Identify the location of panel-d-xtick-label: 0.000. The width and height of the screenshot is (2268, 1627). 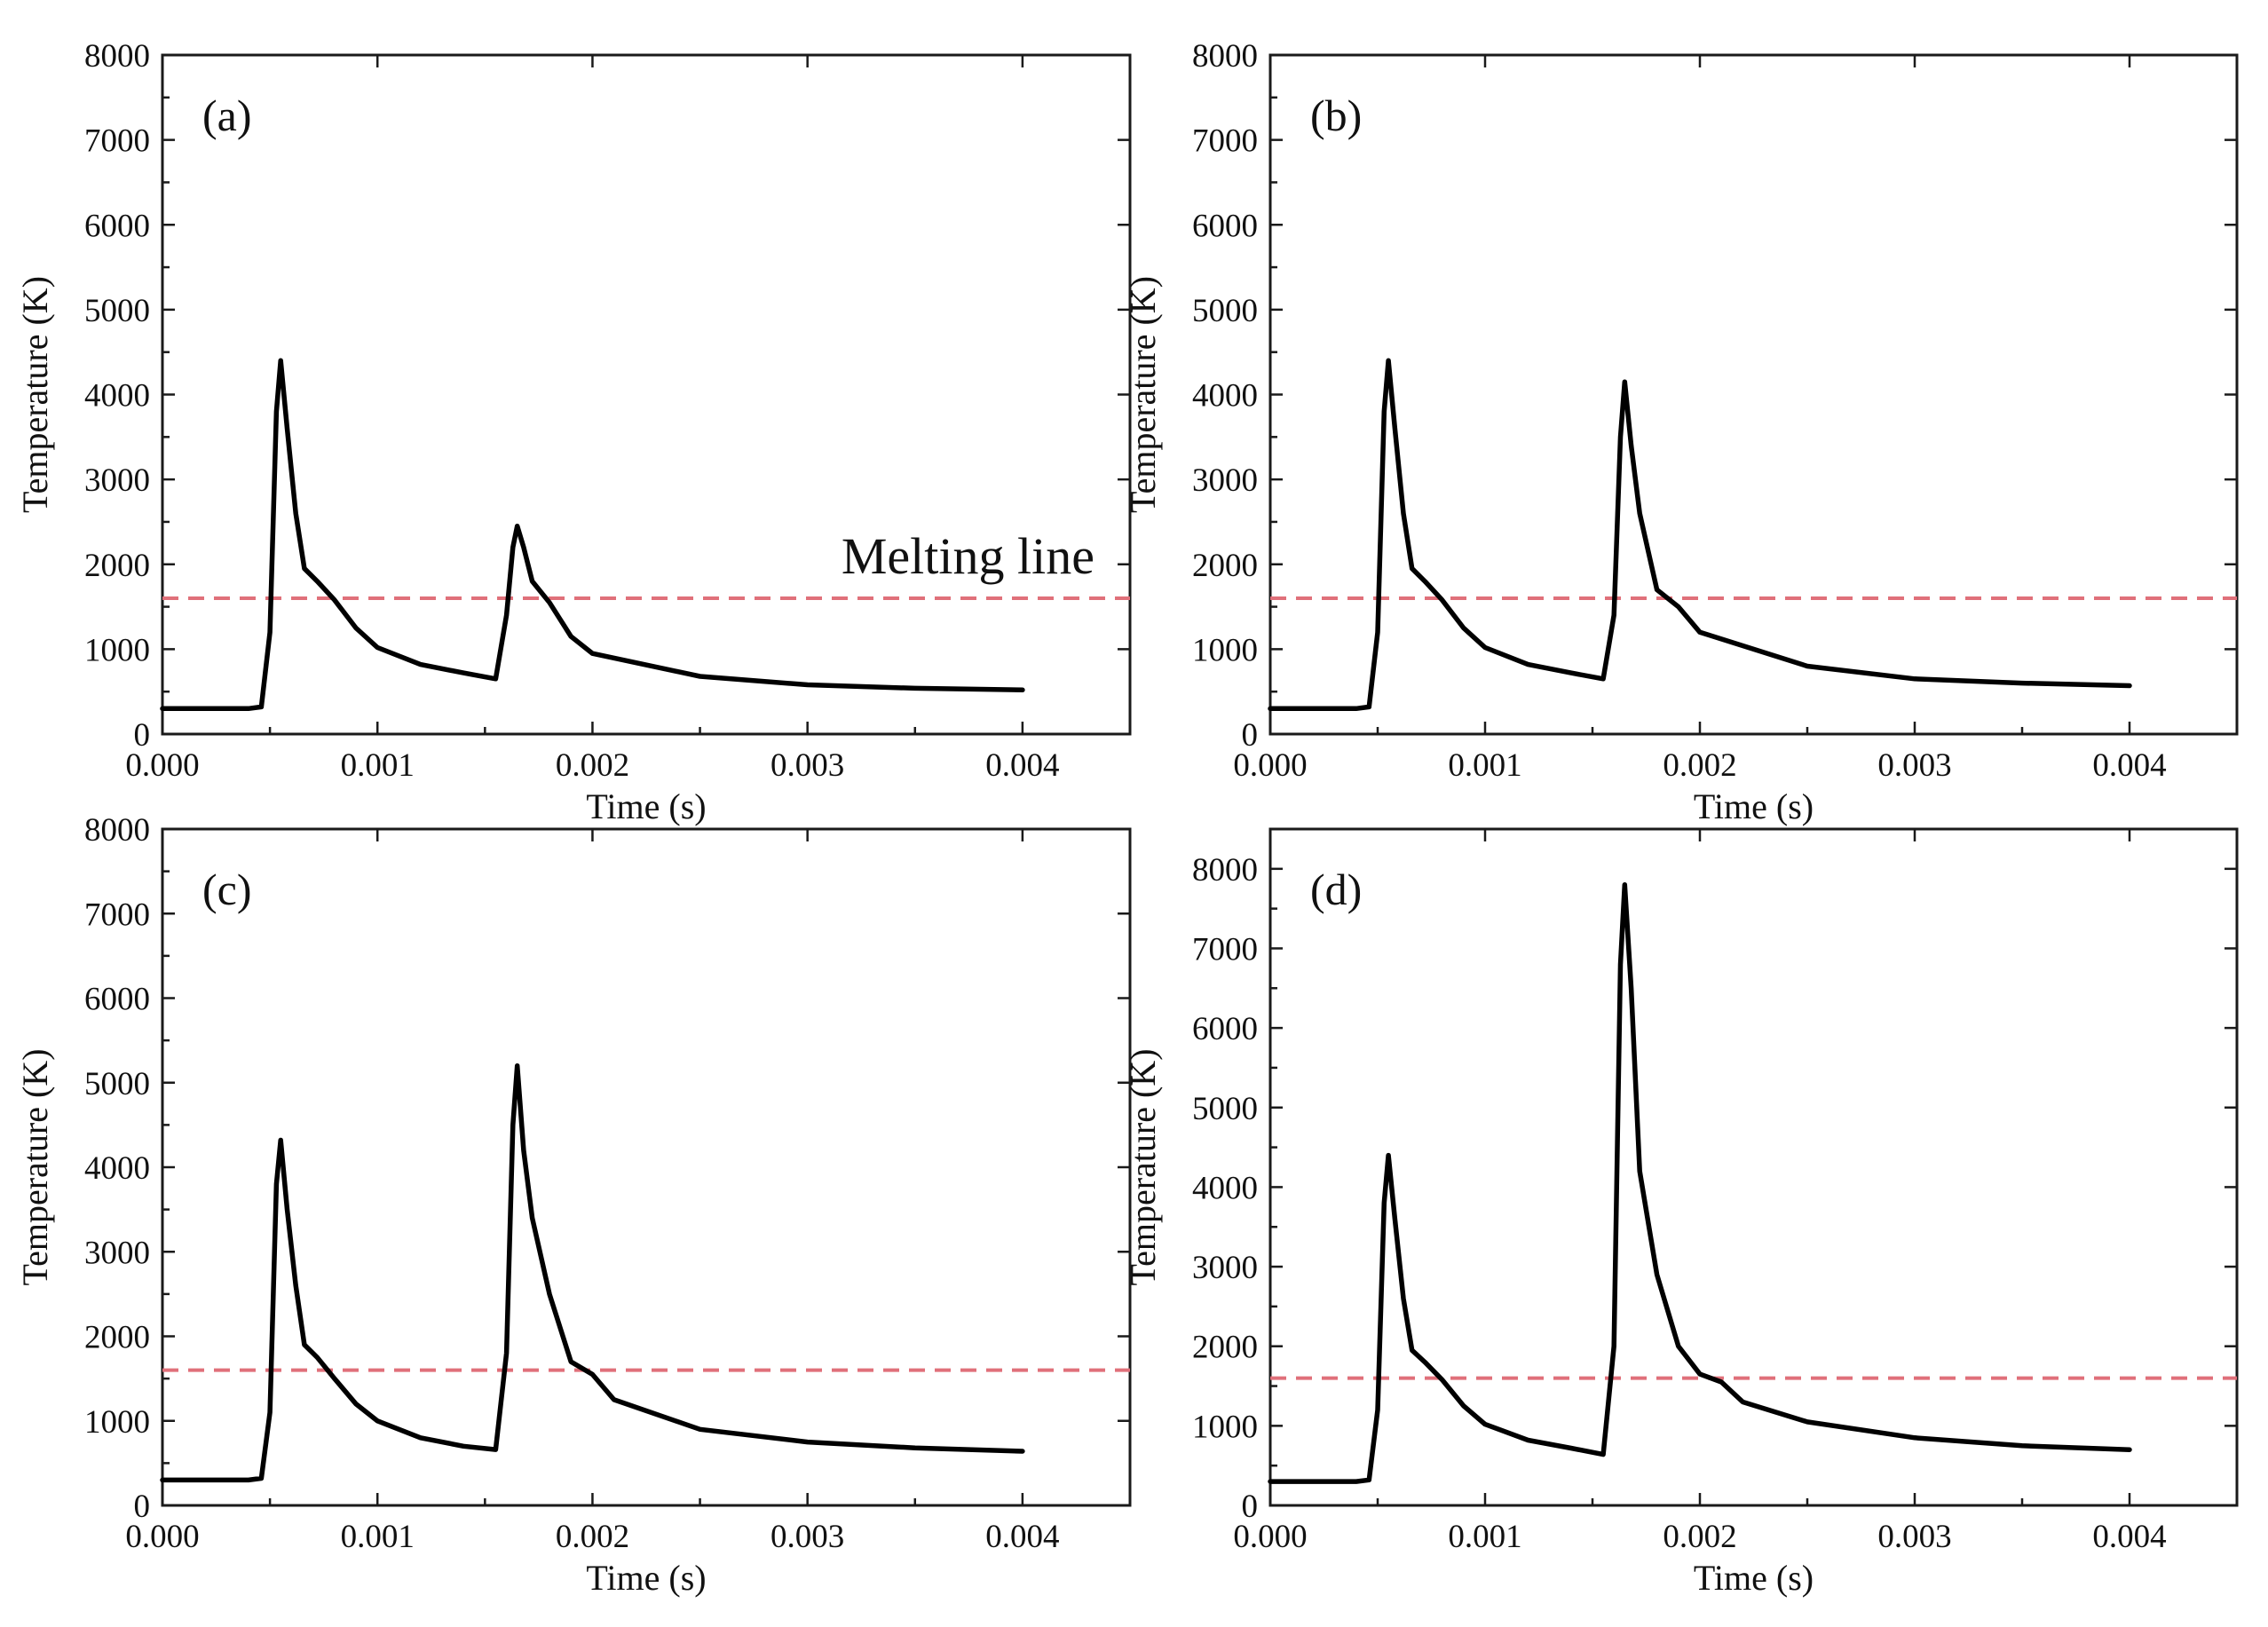
(1270, 1537).